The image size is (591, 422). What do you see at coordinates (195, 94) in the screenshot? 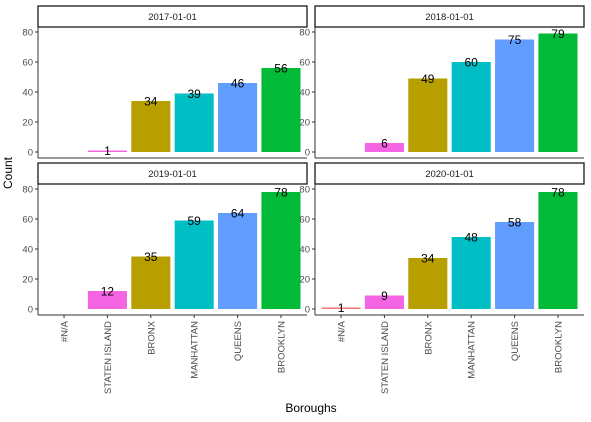
I see `data-label-manhattan: 39` at bounding box center [195, 94].